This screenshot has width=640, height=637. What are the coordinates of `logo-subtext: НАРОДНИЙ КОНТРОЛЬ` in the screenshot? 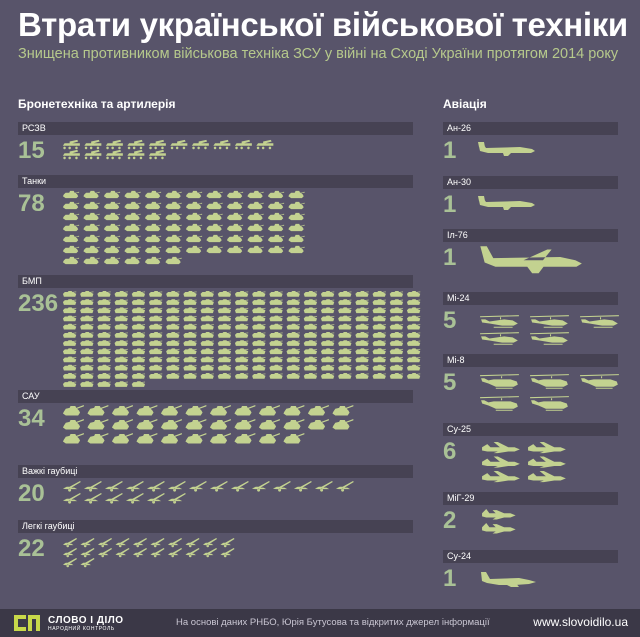 It's located at (81, 629).